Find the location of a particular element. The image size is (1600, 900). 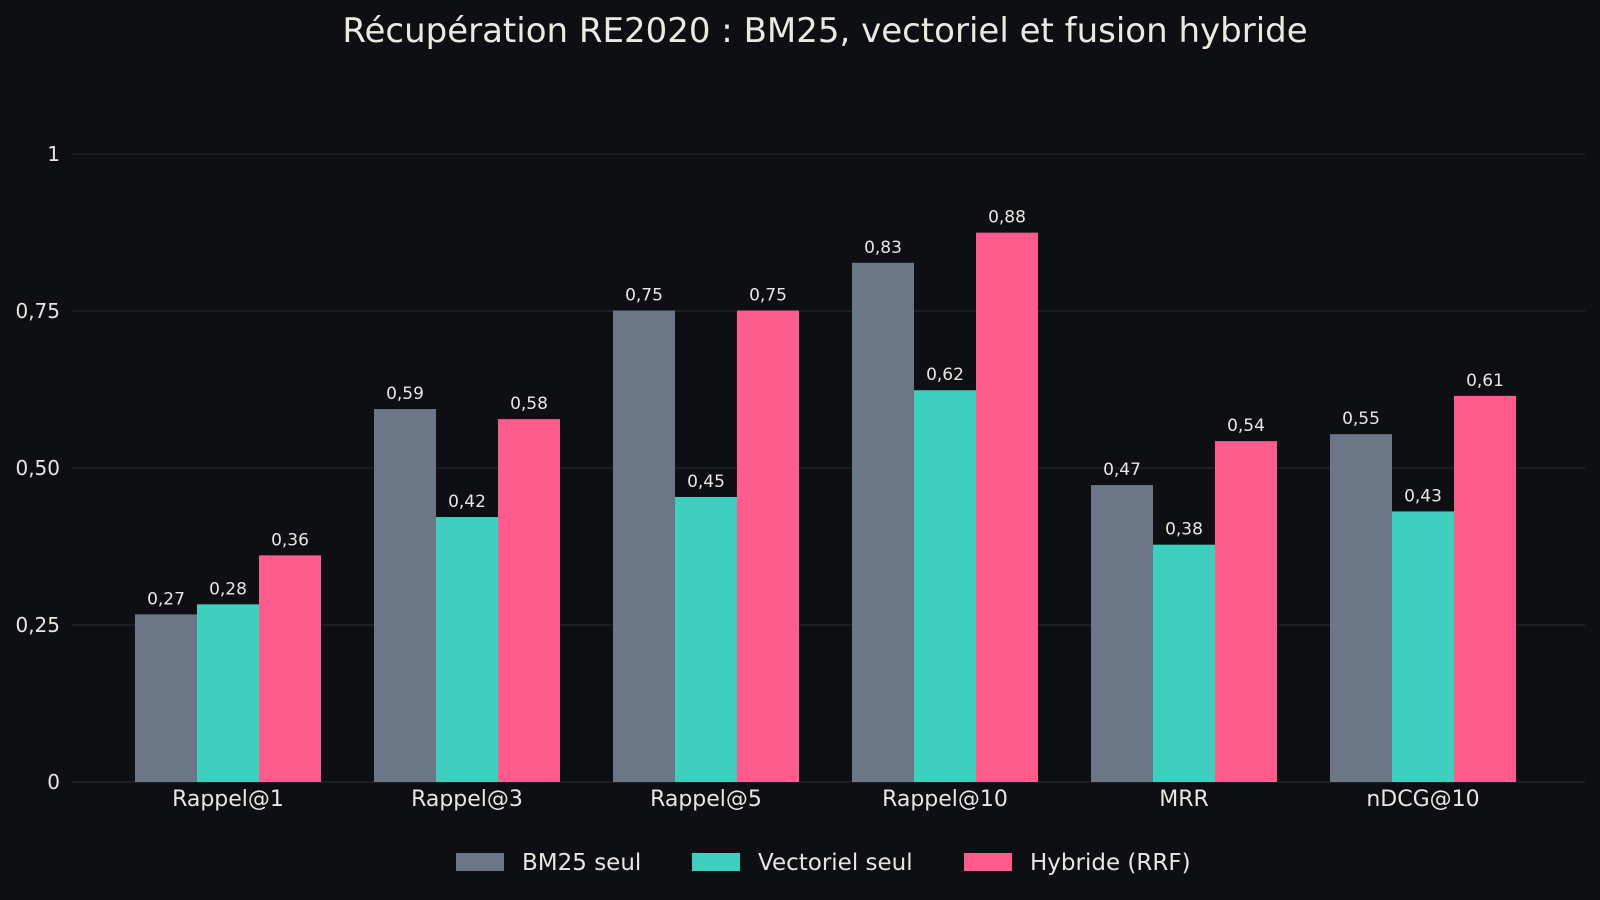

data-label: 0,27 is located at coordinates (166, 599).